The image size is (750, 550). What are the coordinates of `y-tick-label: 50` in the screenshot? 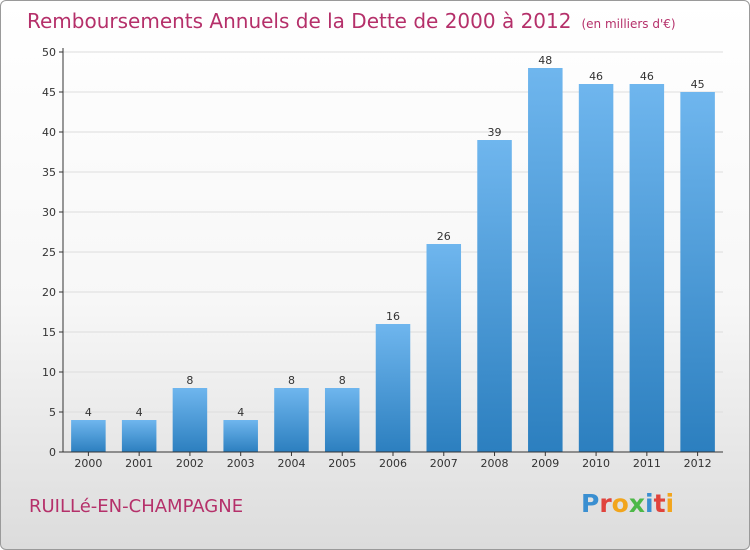 It's located at (49, 52).